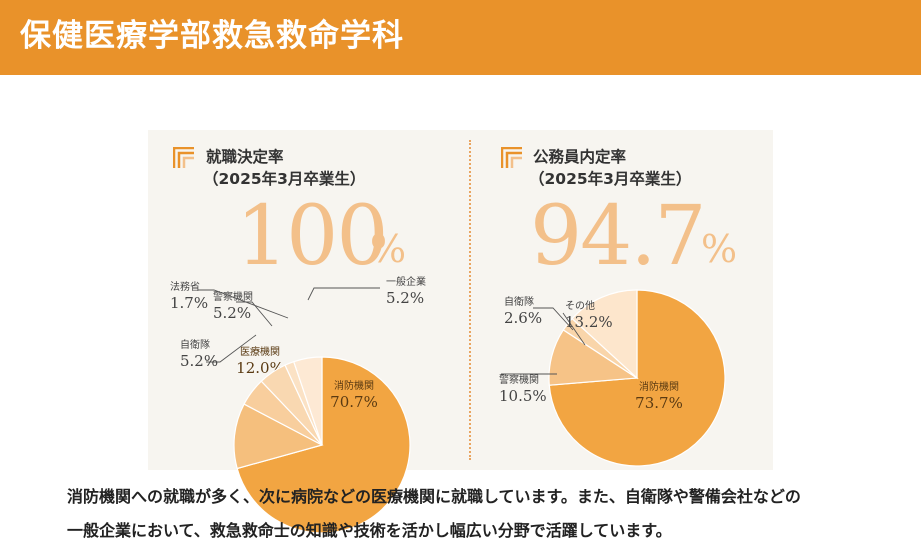 This screenshot has width=921, height=552. Describe the element at coordinates (307, 401) in the screenshot. I see `pie-slice-一般企業` at that location.